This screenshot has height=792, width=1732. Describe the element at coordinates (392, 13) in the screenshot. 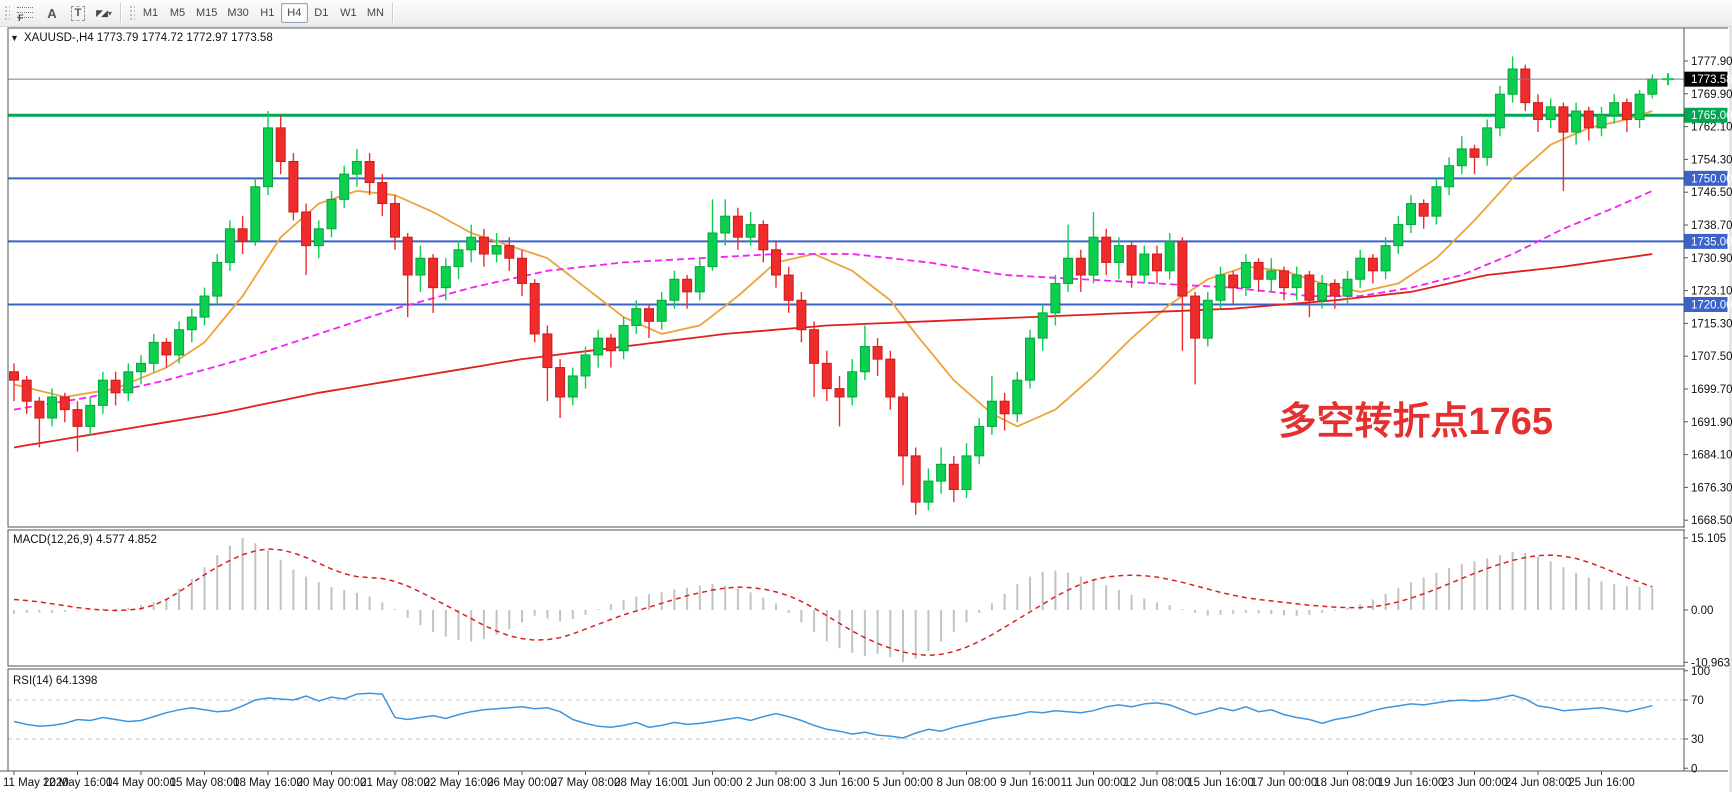

I see `toolbar-separator` at that location.